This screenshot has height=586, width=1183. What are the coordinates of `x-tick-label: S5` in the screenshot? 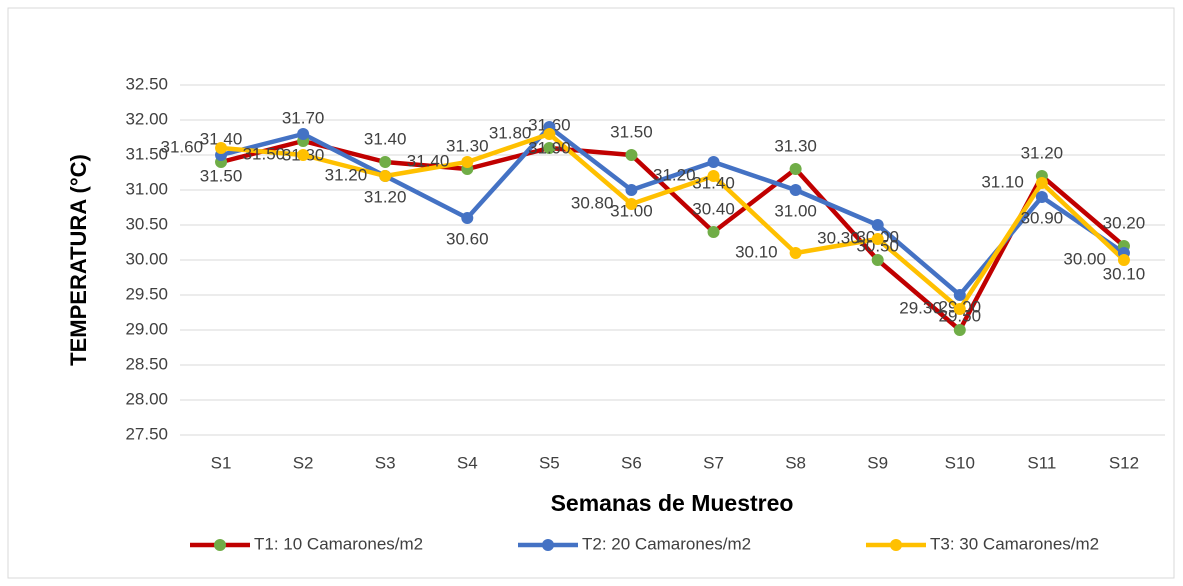 It's located at (549, 462).